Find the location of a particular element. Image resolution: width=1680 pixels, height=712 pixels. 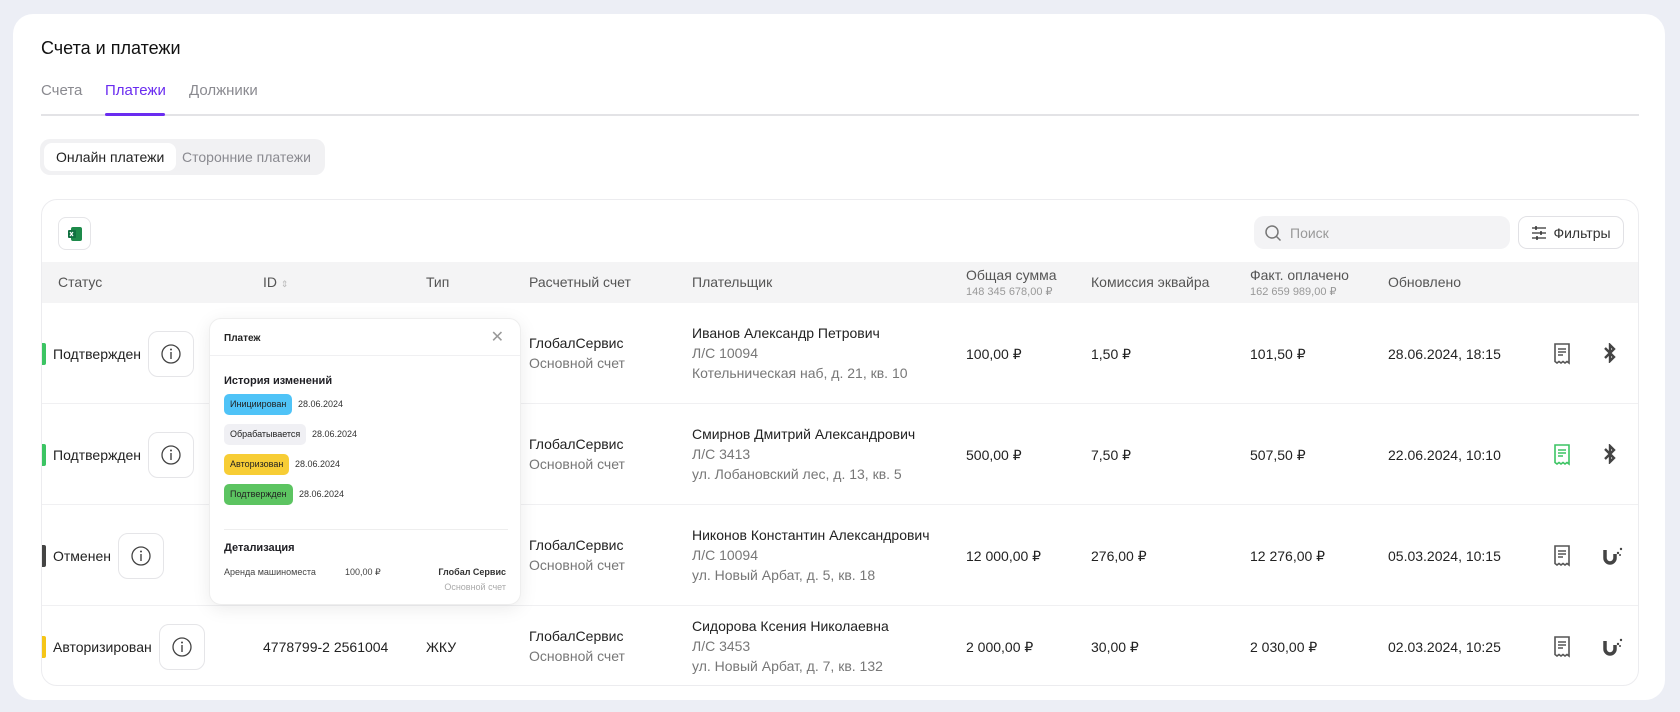

export-excel-button is located at coordinates (74, 233).